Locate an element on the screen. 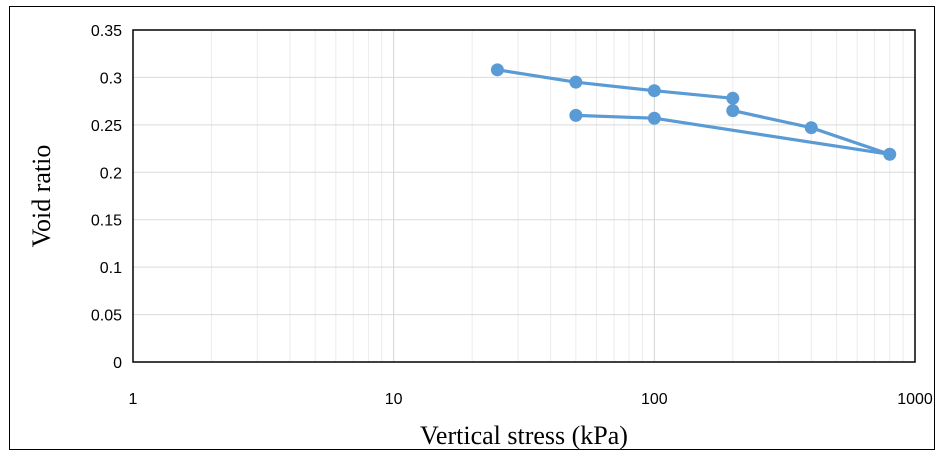 The height and width of the screenshot is (456, 947). y-tick-label: 0.3 is located at coordinates (111, 78).